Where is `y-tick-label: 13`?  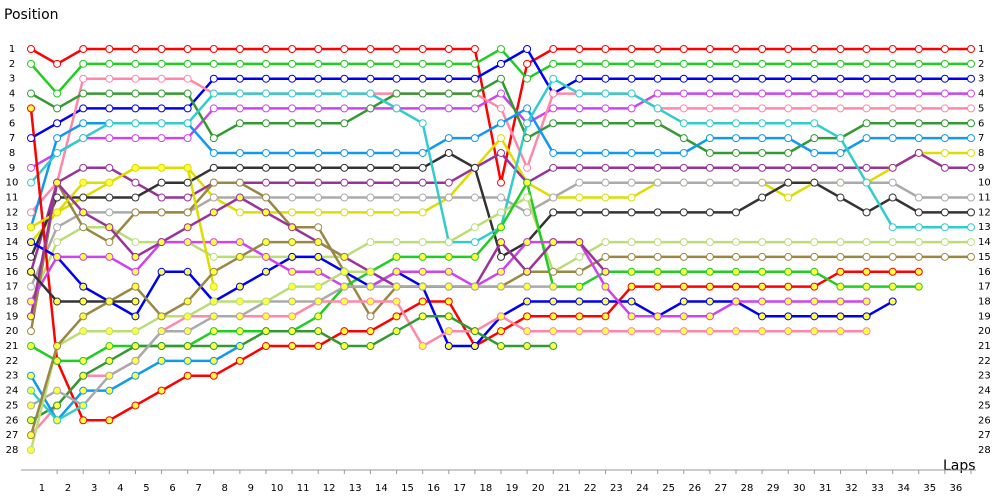
y-tick-label: 13 is located at coordinates (12, 227).